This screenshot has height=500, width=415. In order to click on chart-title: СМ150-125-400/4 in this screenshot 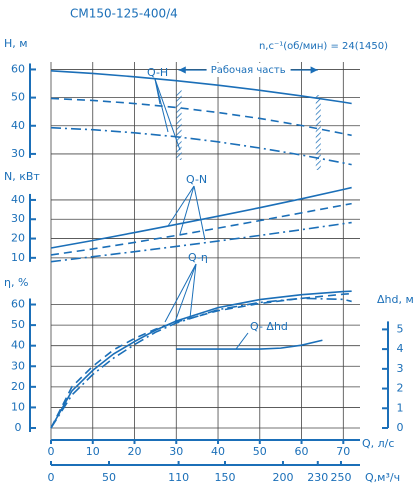, I will do `click(124, 14)`.